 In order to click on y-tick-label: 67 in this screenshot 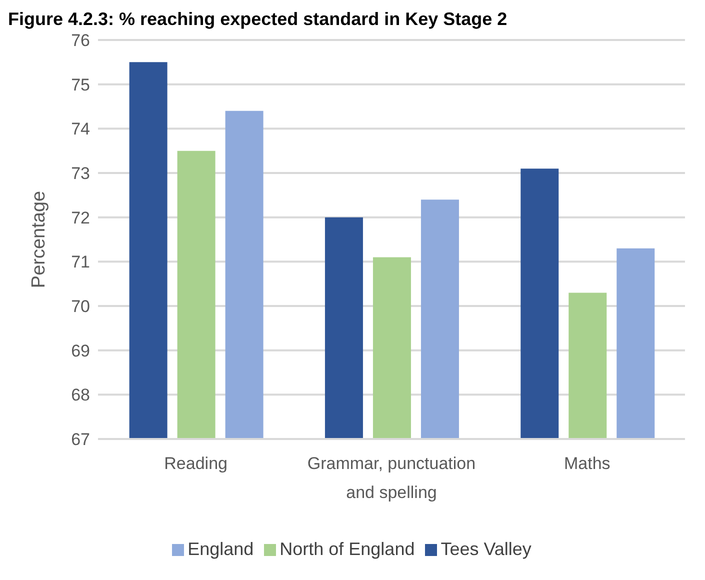, I will do `click(80, 440)`.